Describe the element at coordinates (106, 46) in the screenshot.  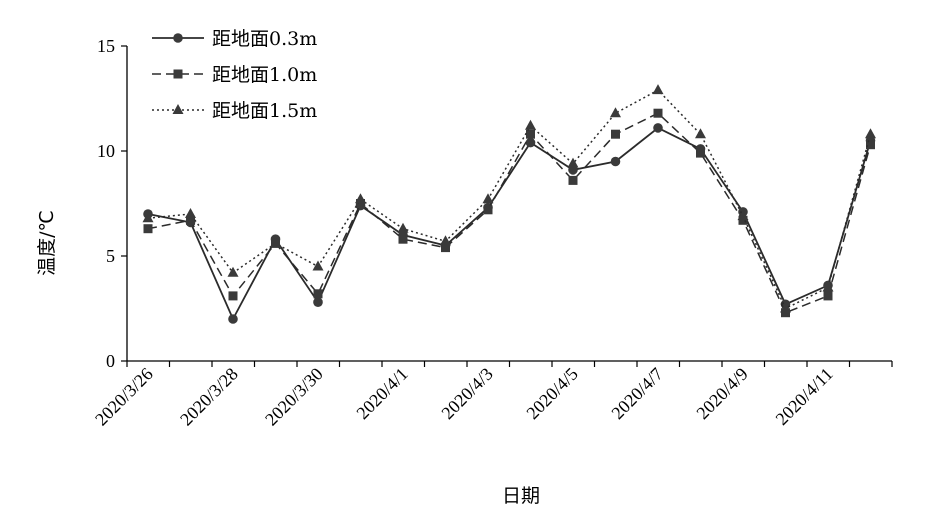
I see `y-tick-label: 15` at that location.